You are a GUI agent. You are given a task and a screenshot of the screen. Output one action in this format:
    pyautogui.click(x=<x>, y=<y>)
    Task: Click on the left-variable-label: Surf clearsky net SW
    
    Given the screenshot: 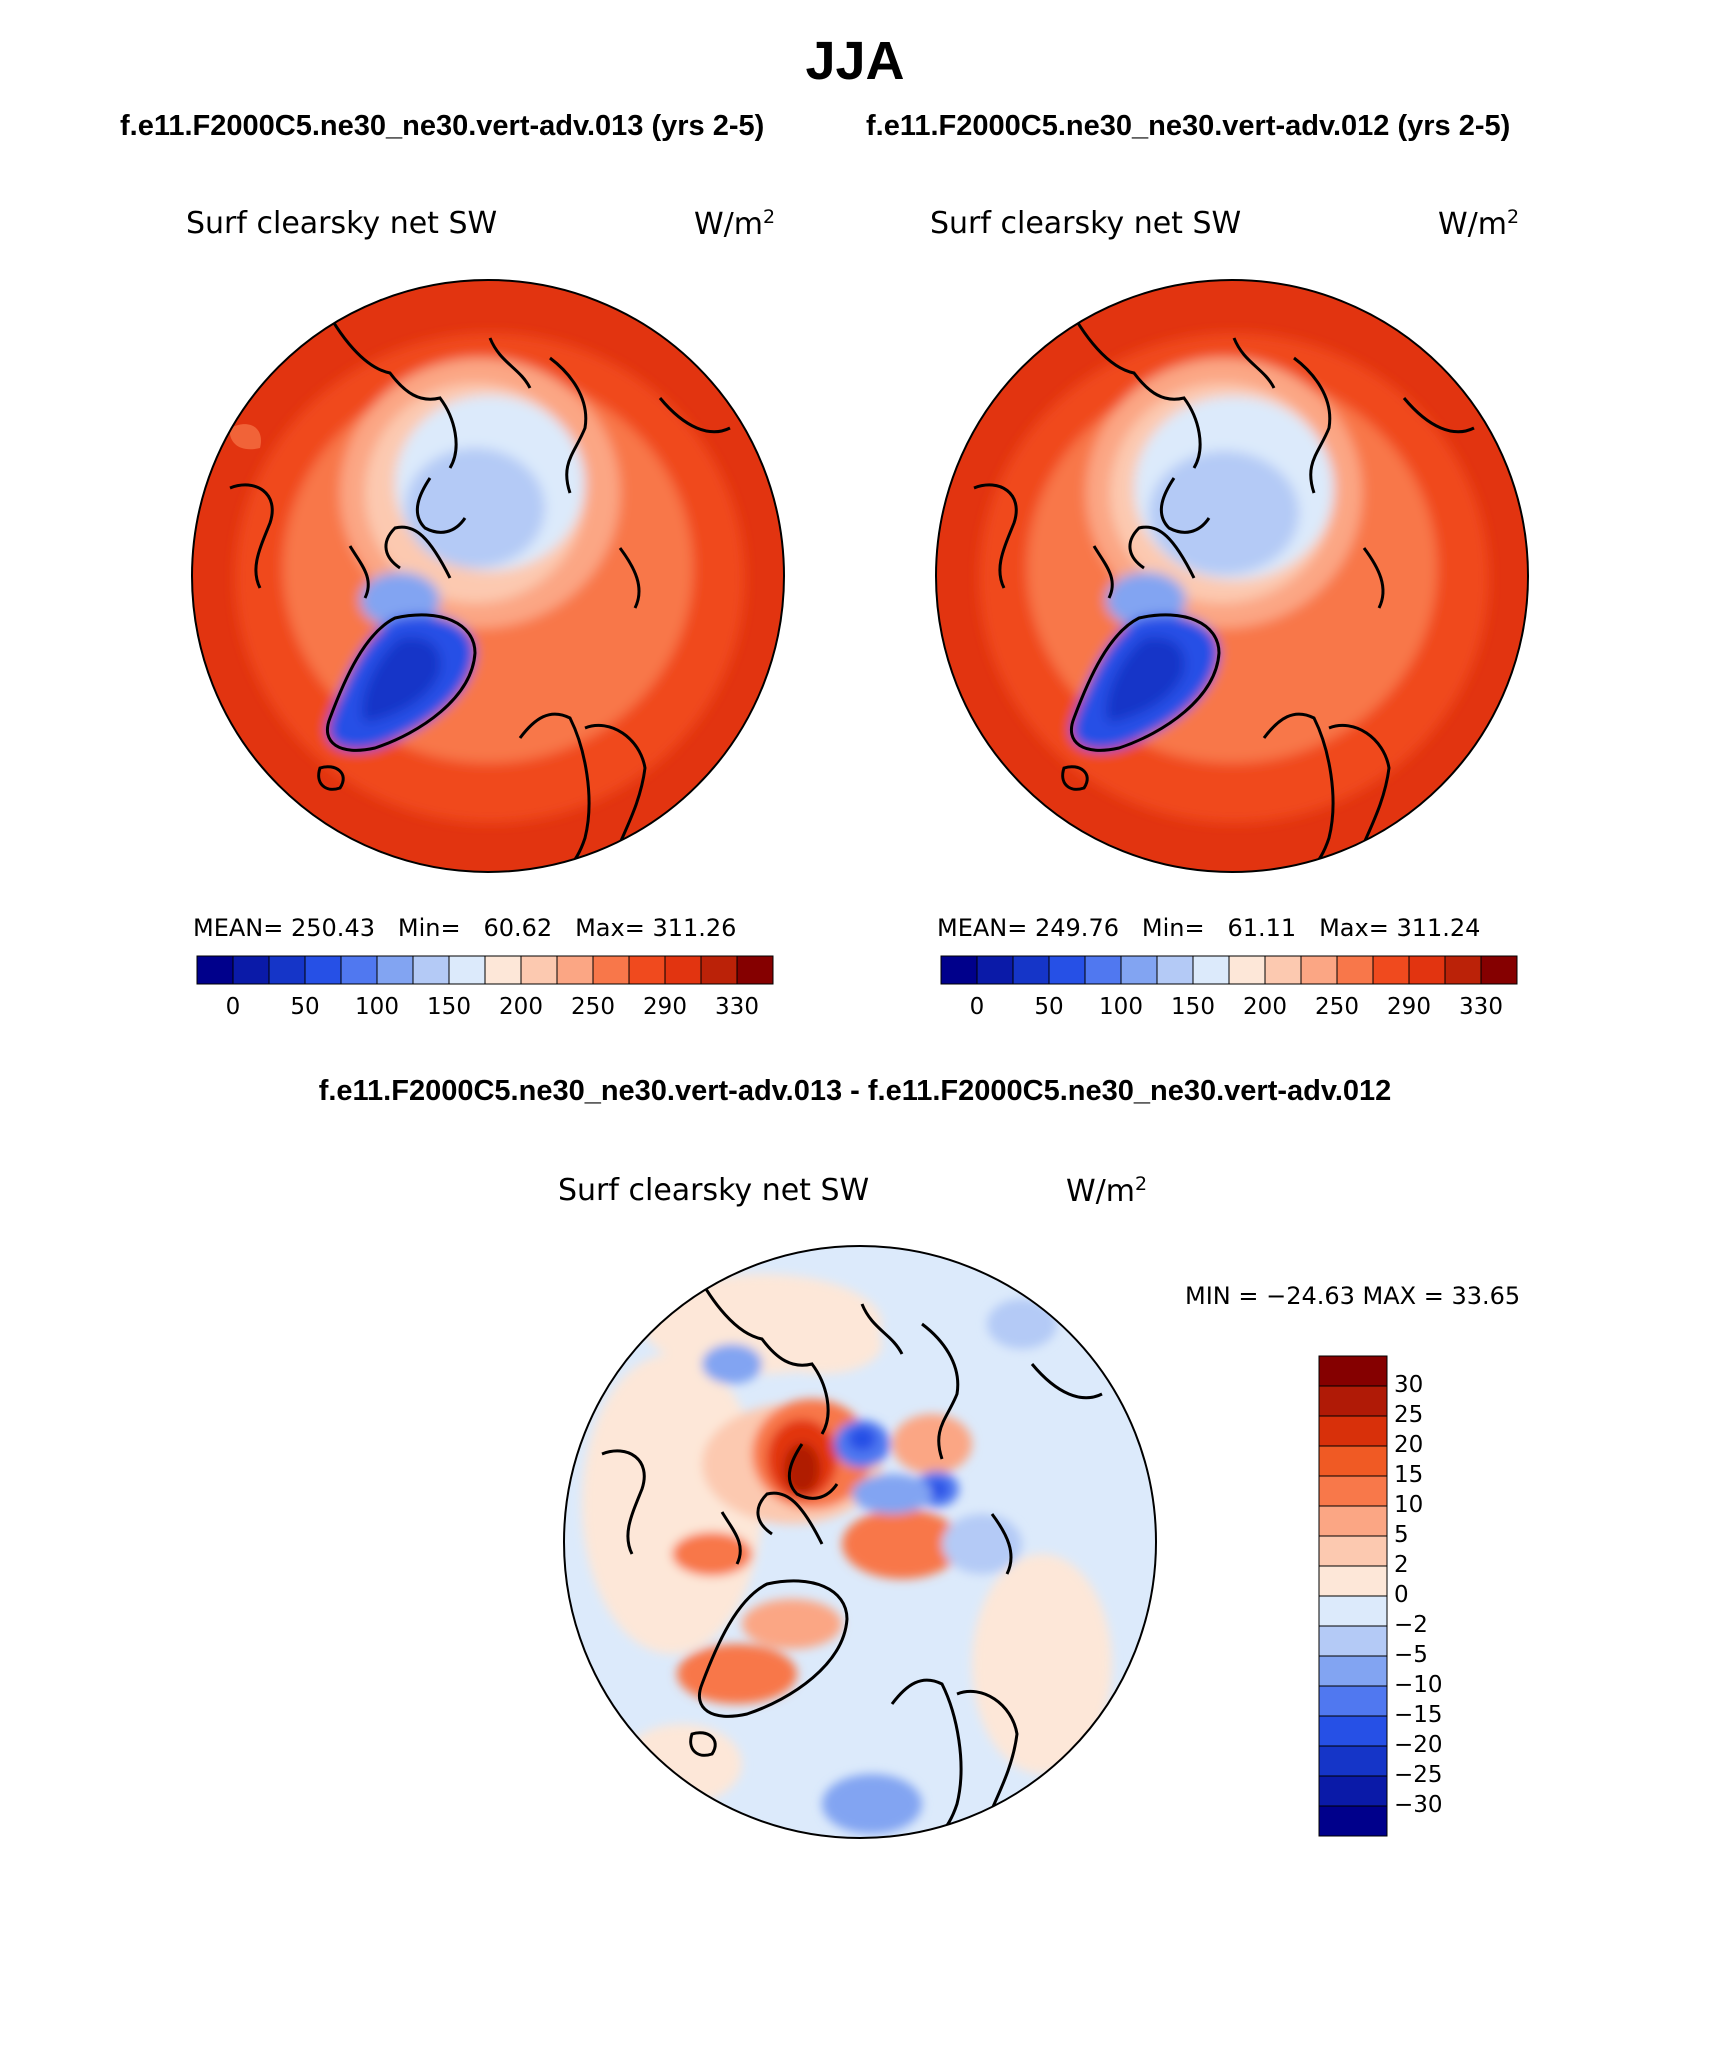 What is the action you would take?
    pyautogui.click(x=342, y=223)
    